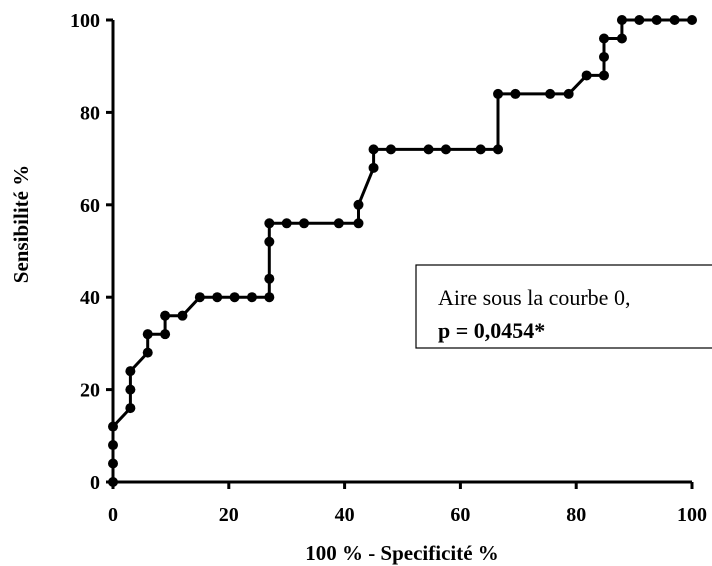  What do you see at coordinates (491, 330) in the screenshot?
I see `annotation-line-2: p = 0,0454*` at bounding box center [491, 330].